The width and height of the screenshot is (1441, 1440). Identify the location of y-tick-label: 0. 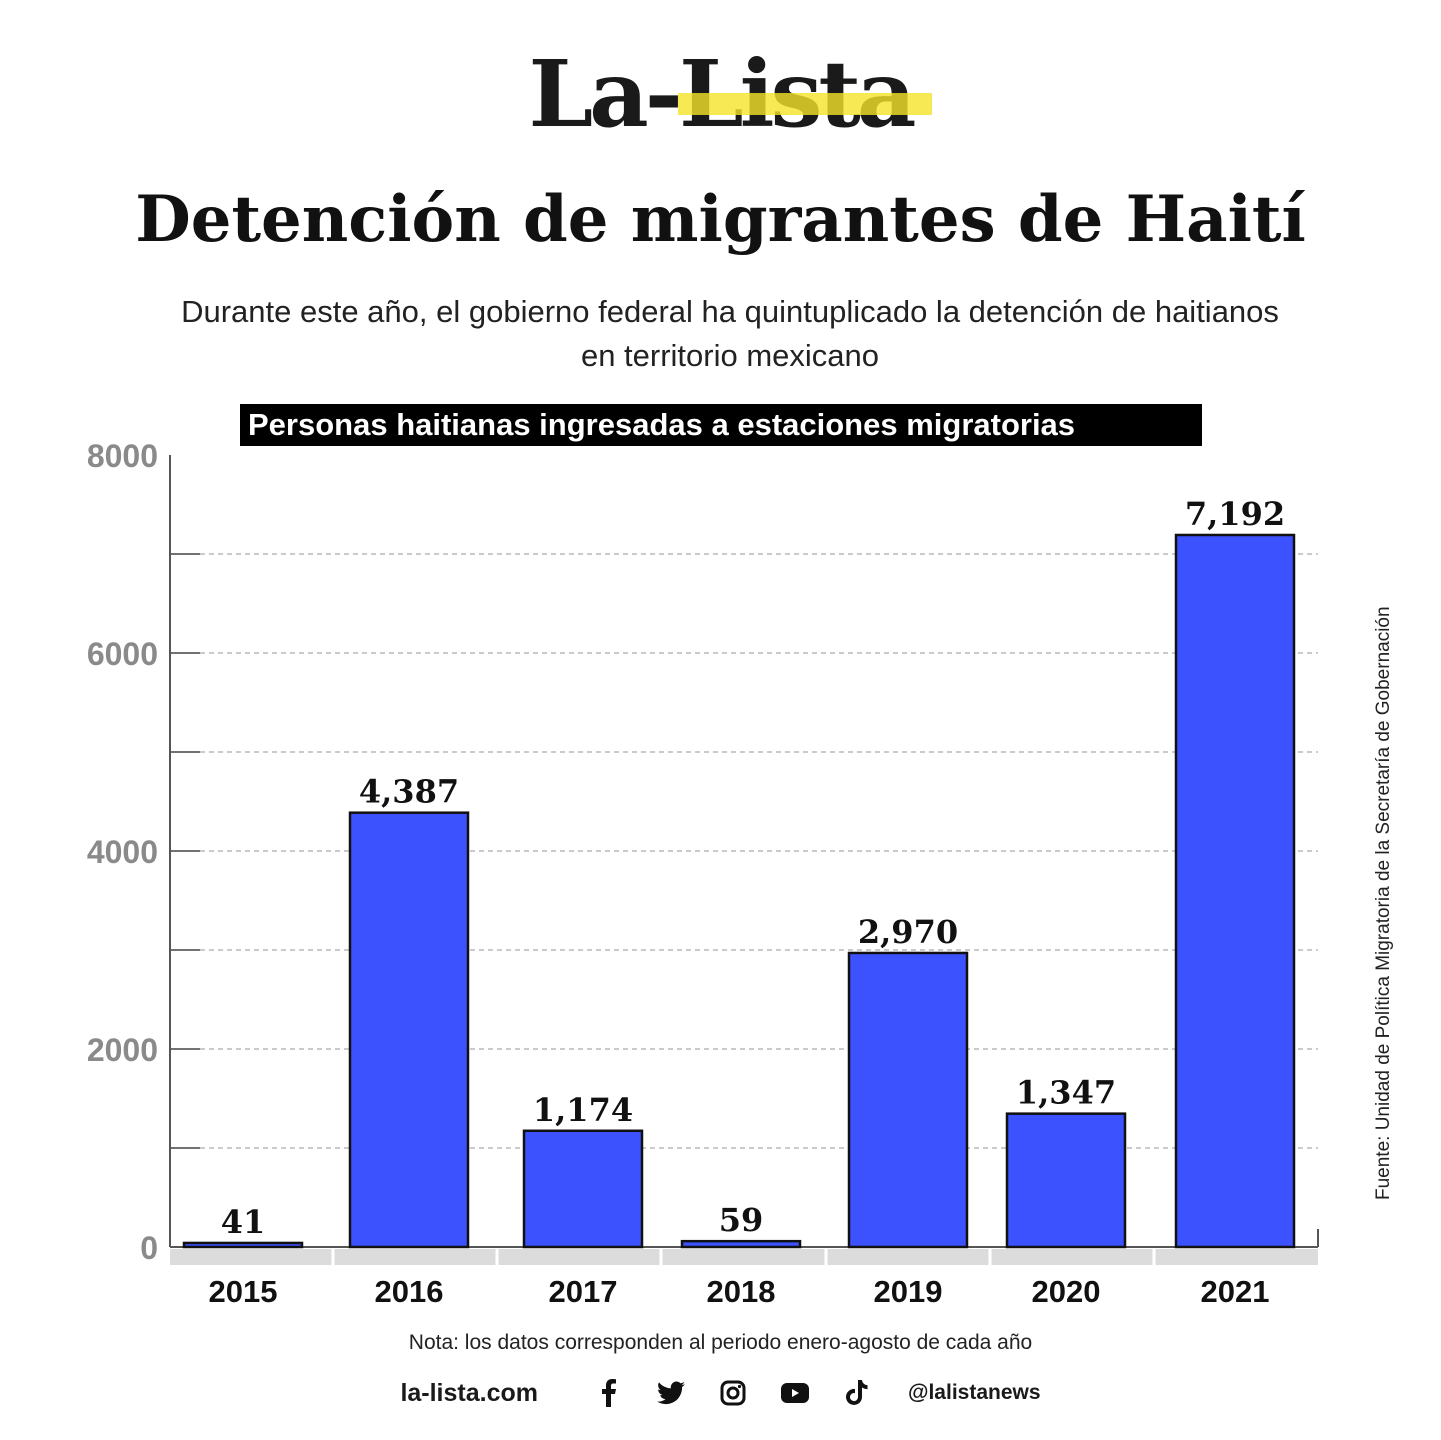
(149, 1248).